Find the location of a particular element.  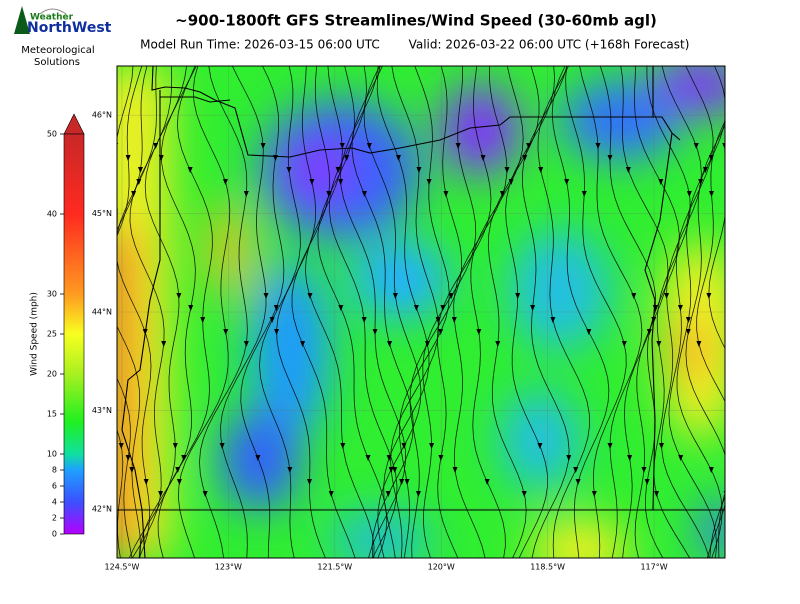

logo-brand-top: Weather is located at coordinates (52, 18).